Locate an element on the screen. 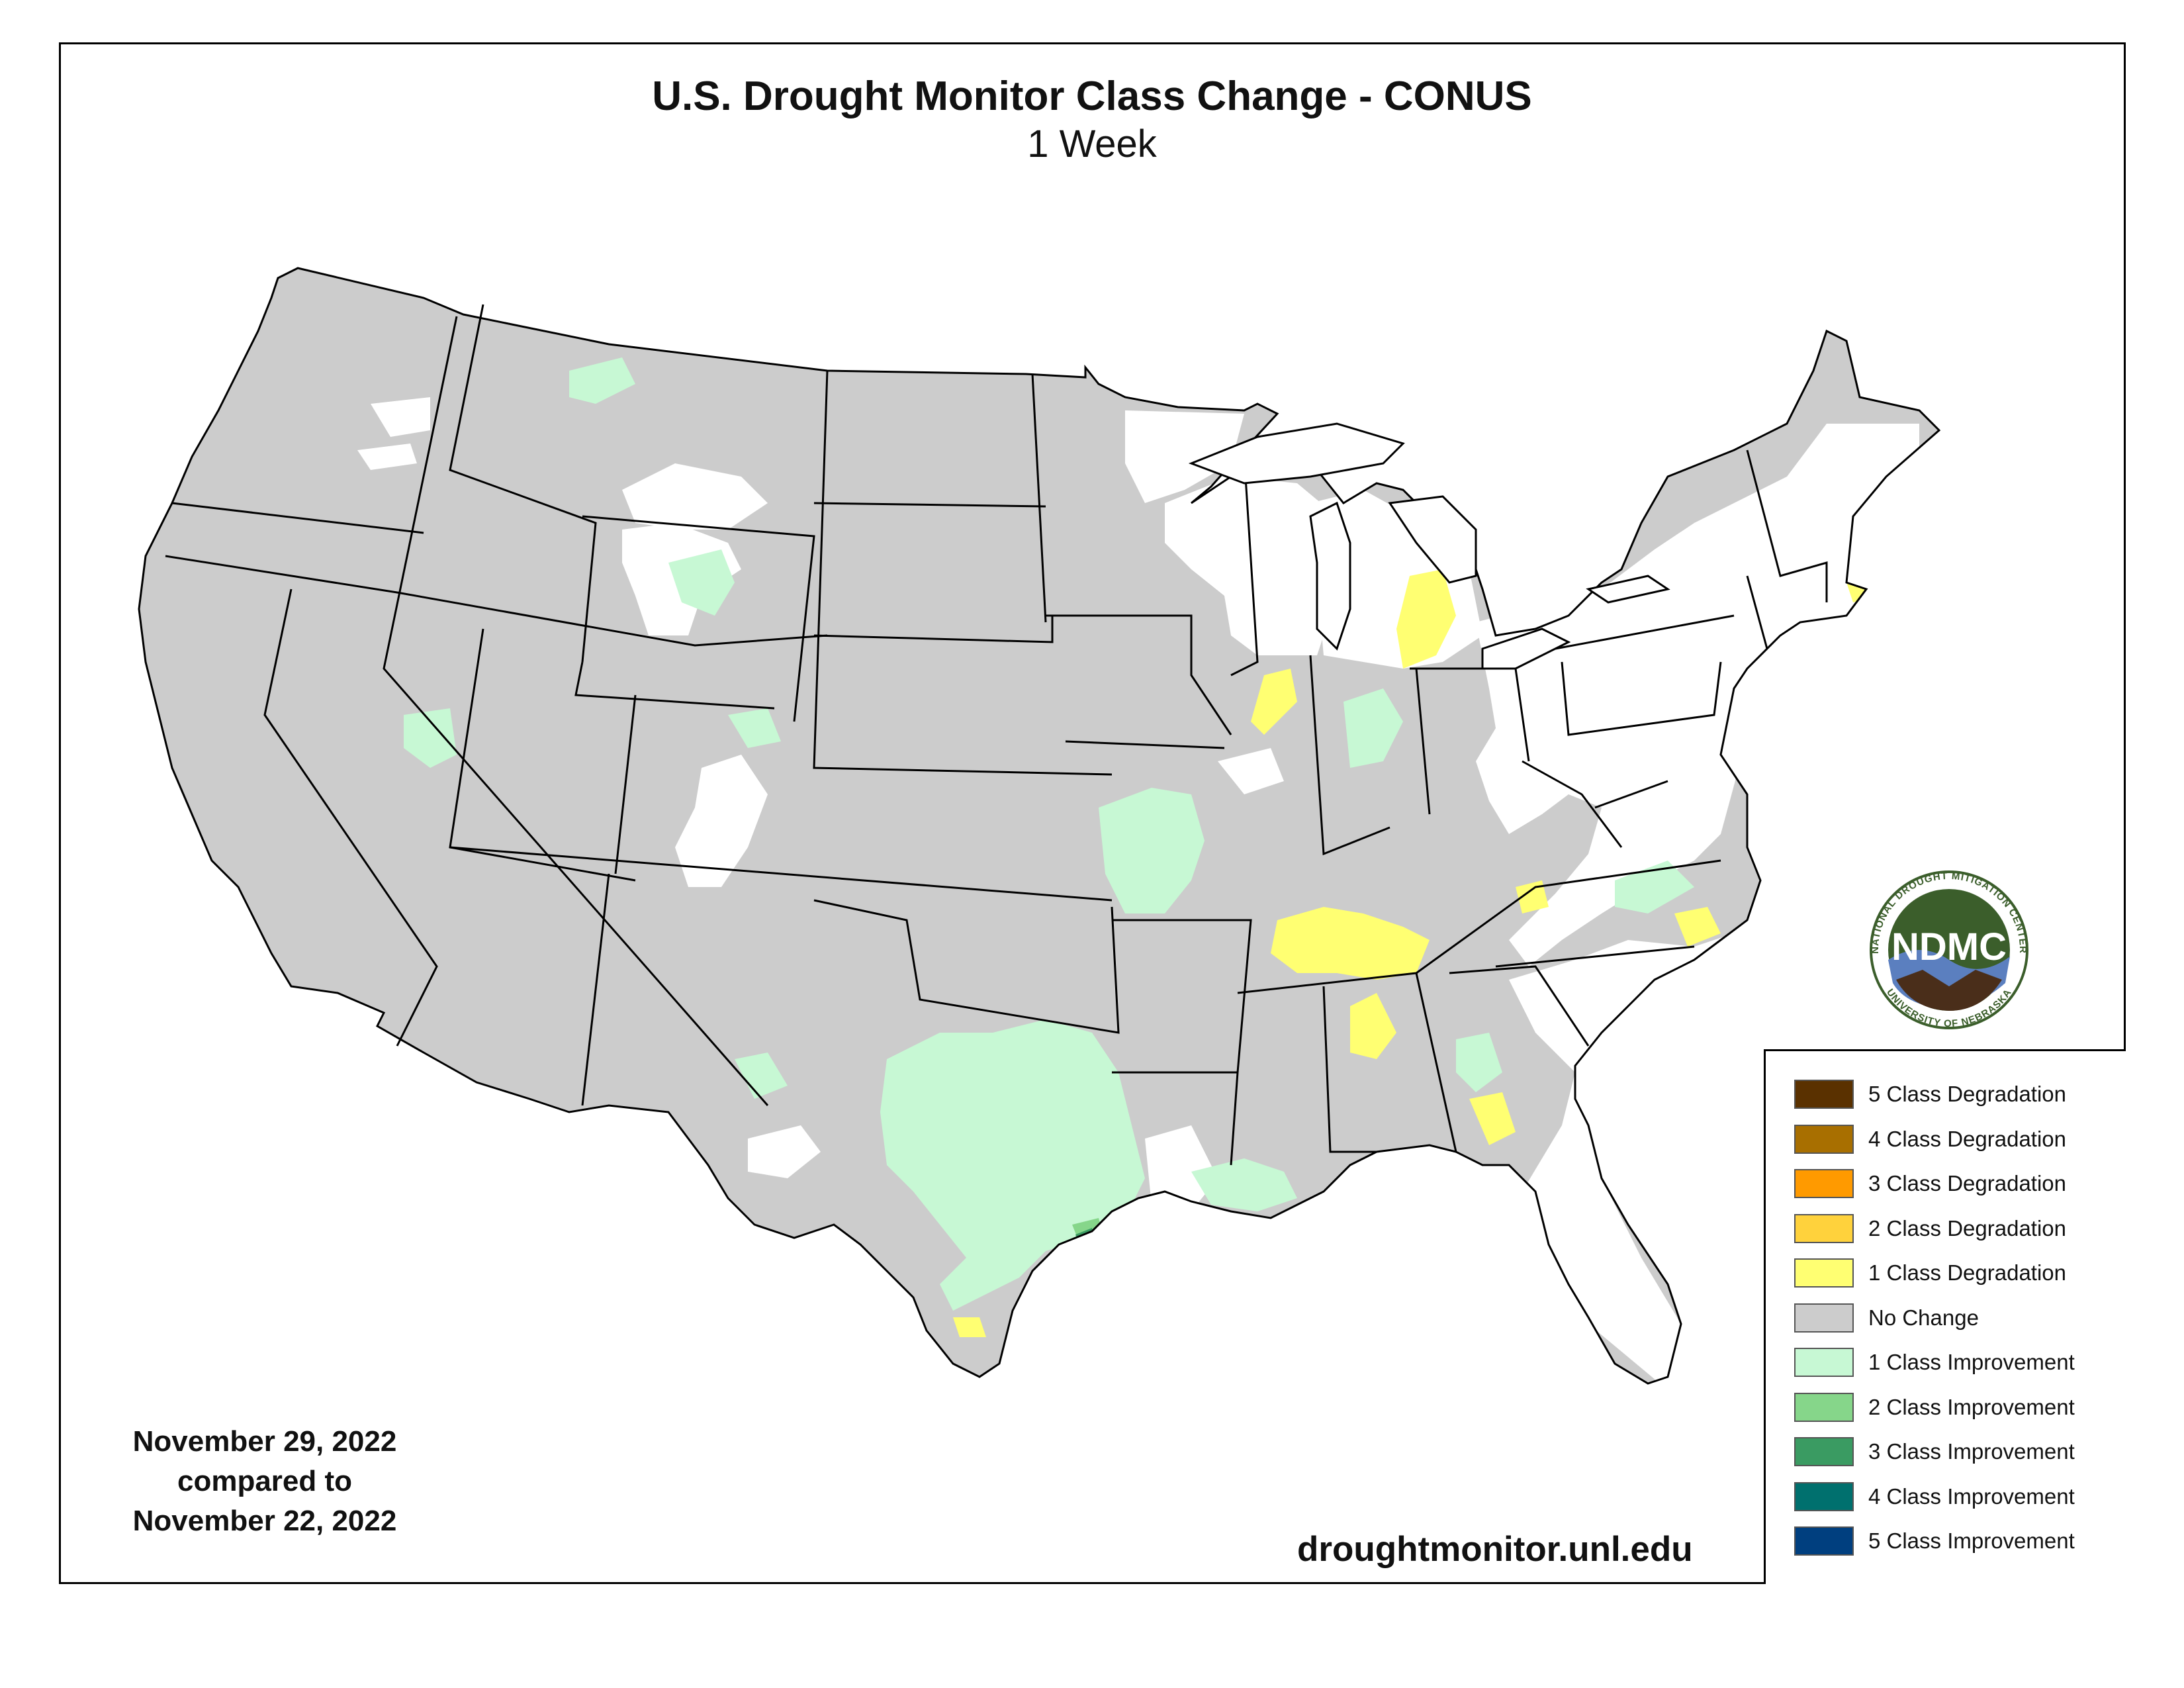  legend-item: 3 Class Improvement is located at coordinates (1934, 1451).